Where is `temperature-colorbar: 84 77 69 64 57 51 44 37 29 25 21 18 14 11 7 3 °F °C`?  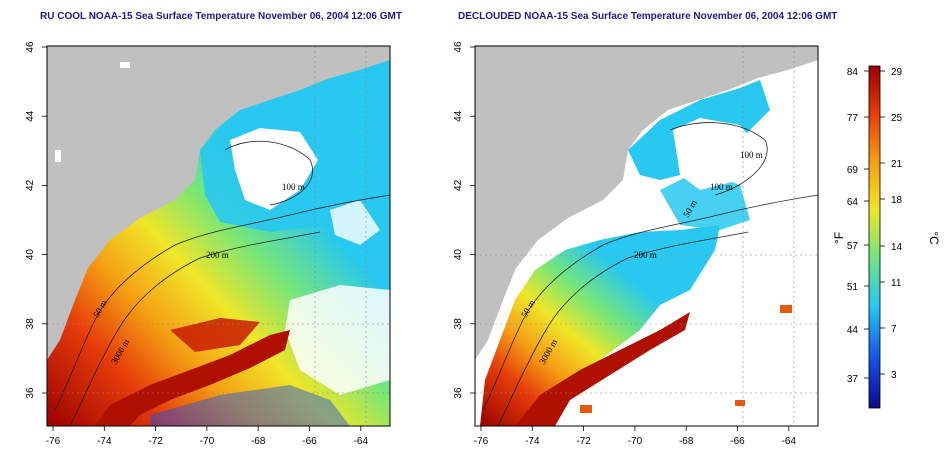
temperature-colorbar: 84 77 69 64 57 51 44 37 29 25 21 18 14 11 7 3 °F °C is located at coordinates (886, 237).